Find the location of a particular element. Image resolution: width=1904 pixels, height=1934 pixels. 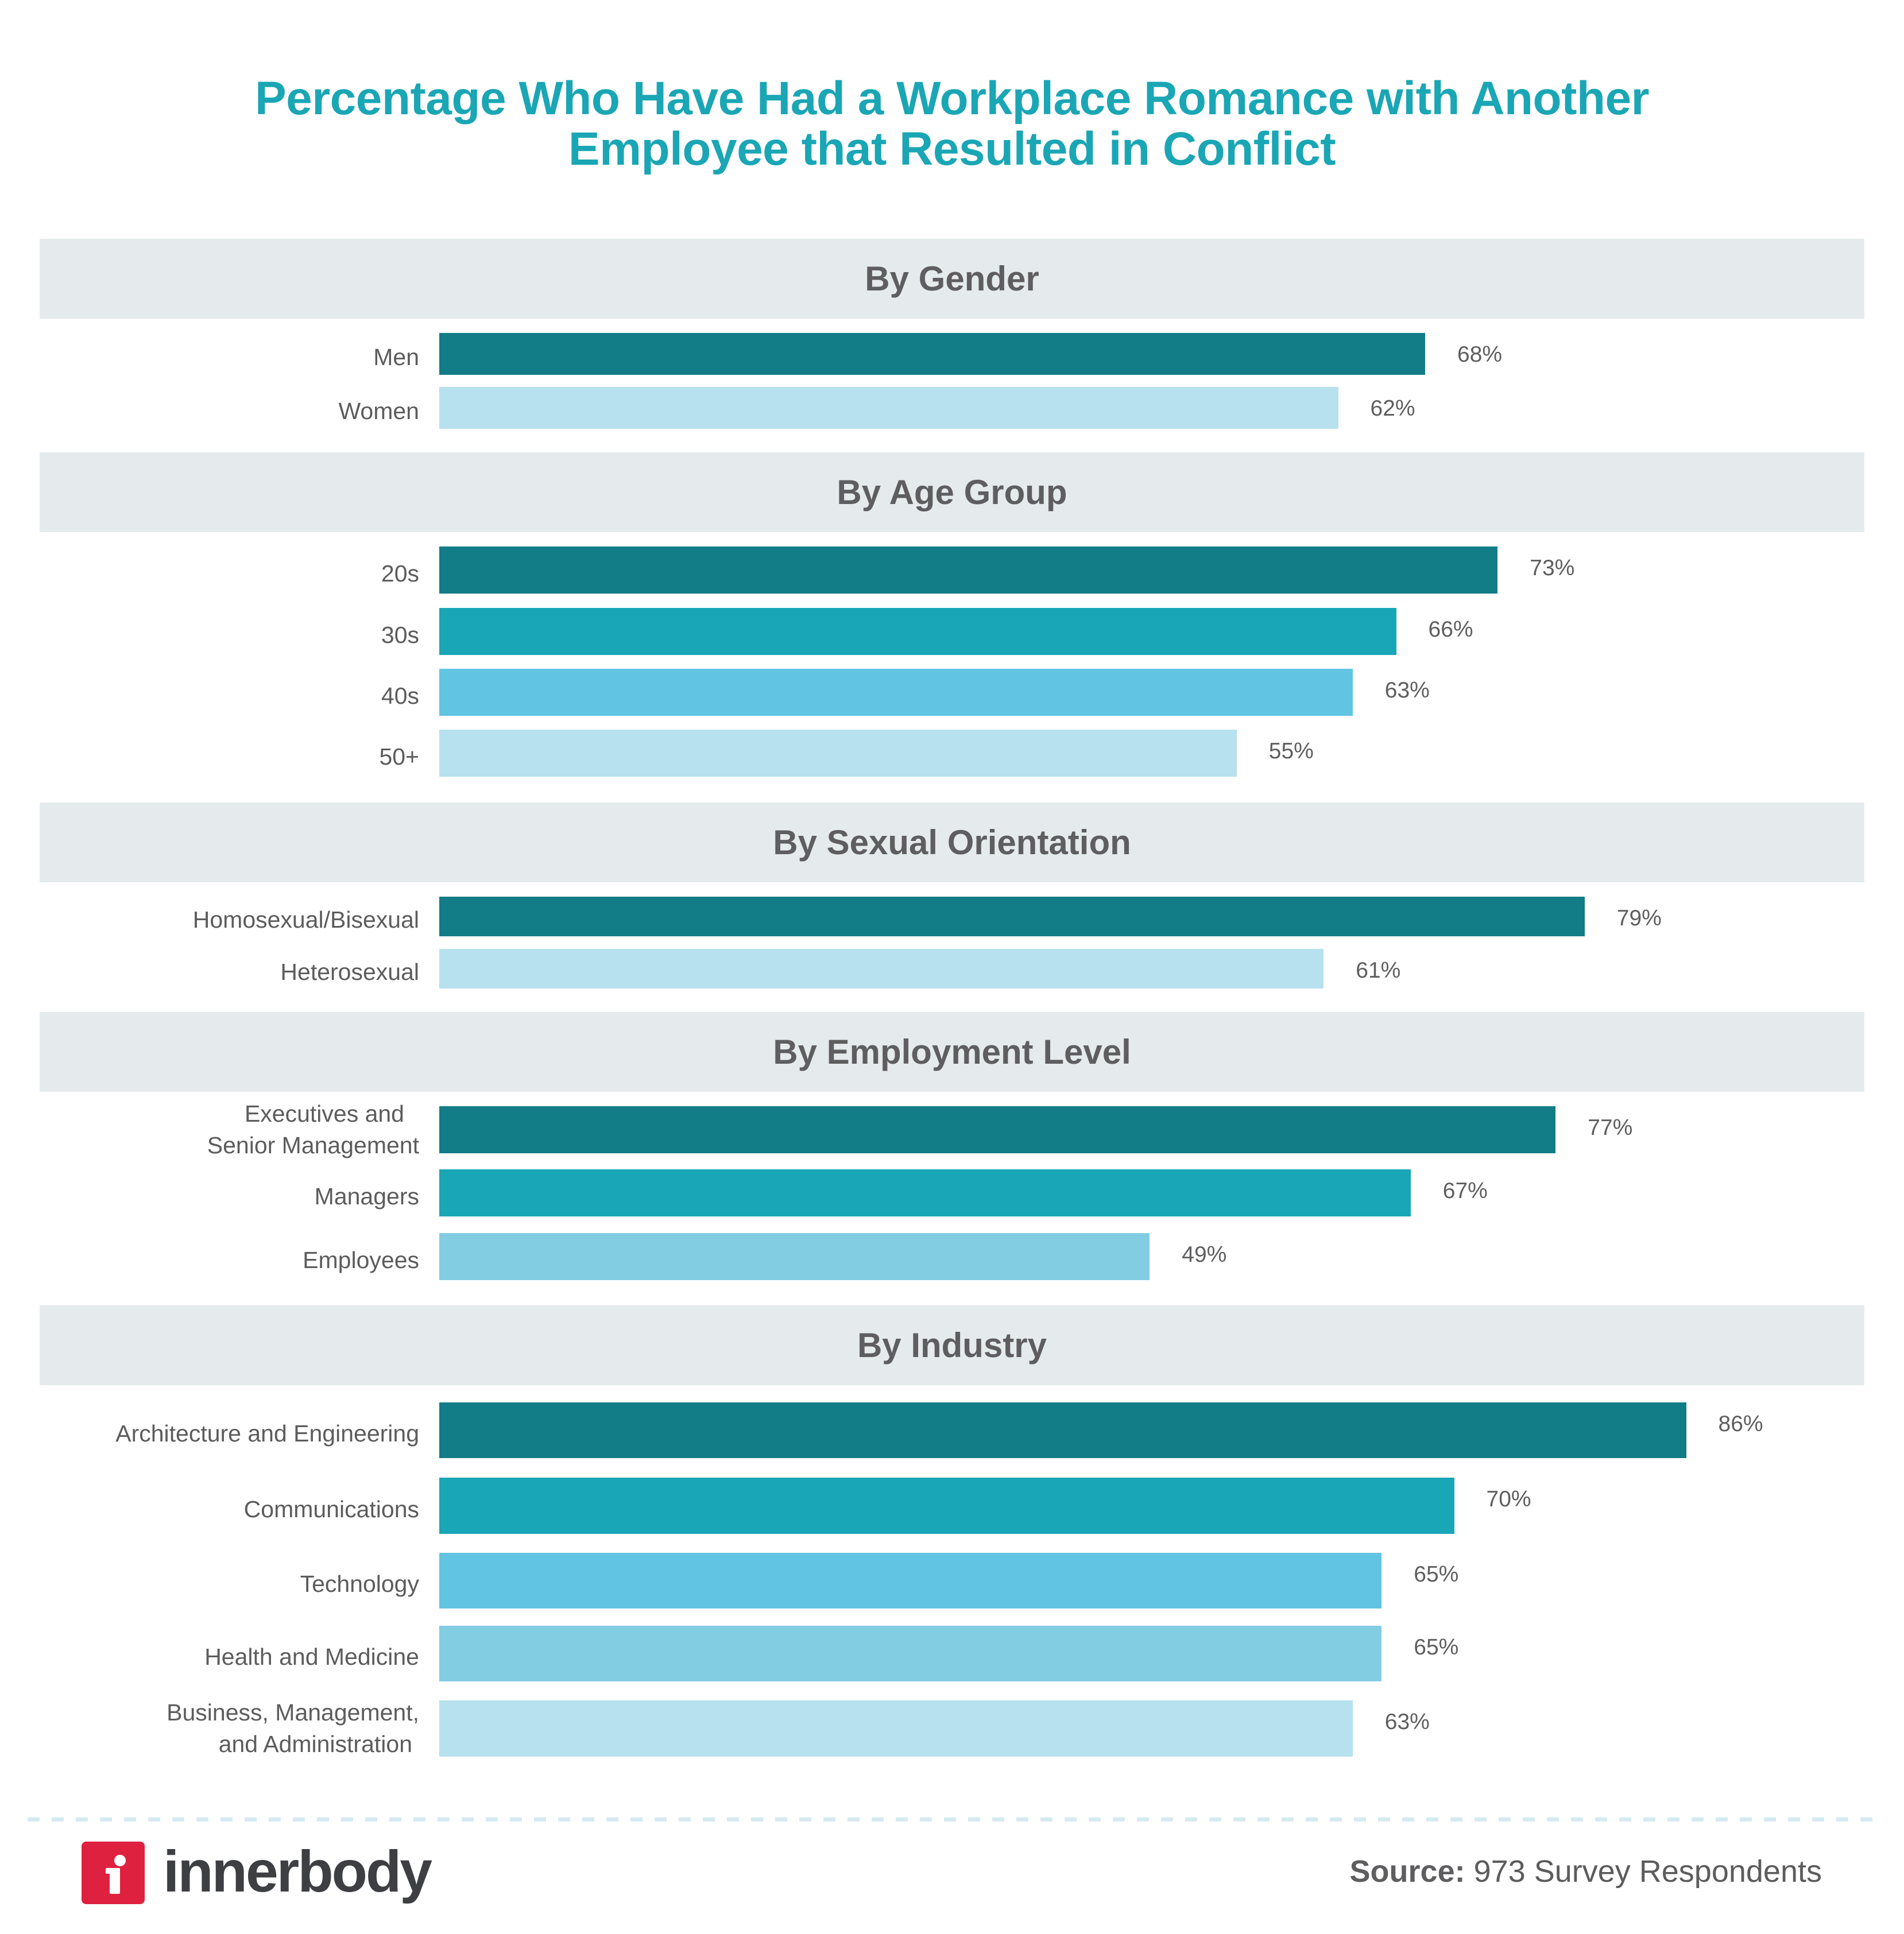

innerbody-logo-icon is located at coordinates (113, 1873).